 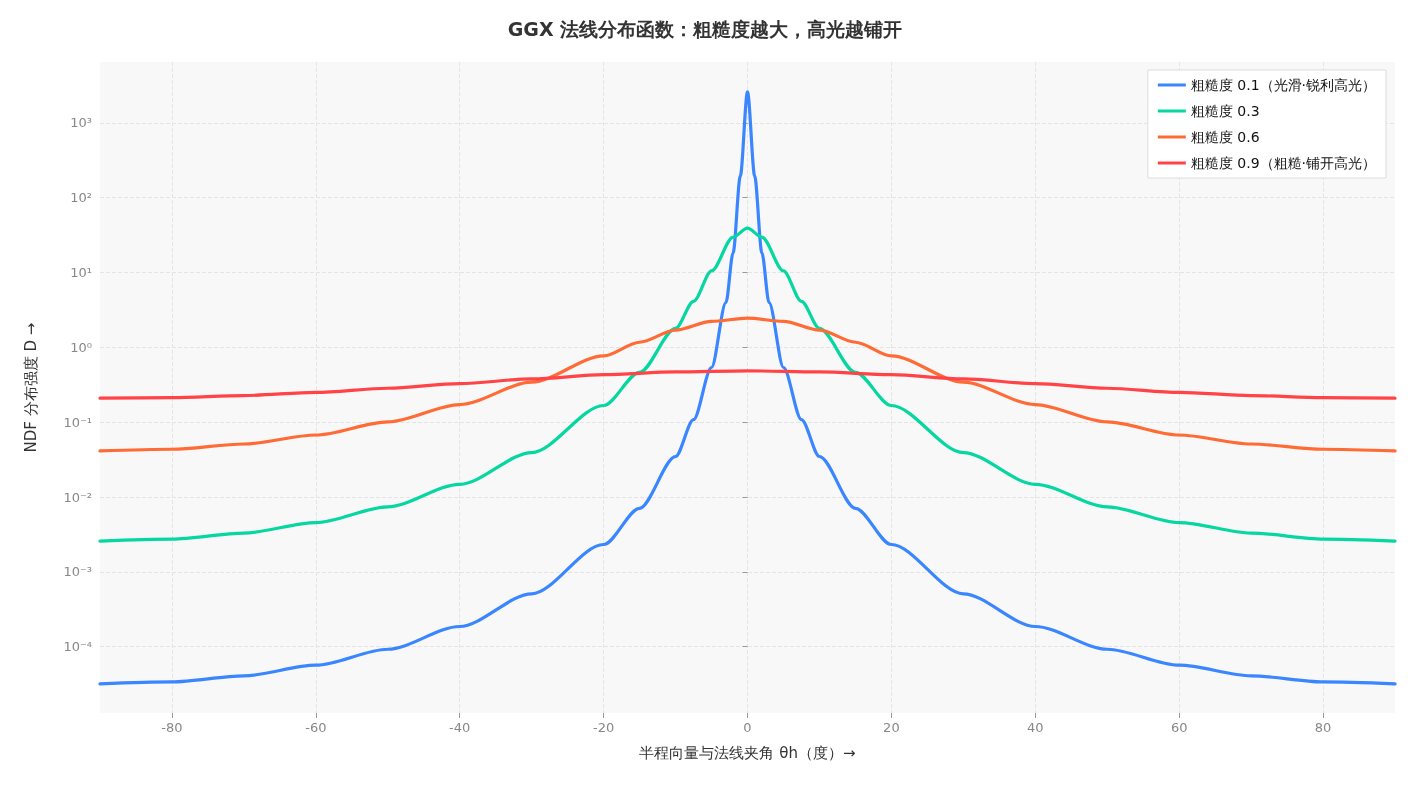 I want to click on x-tick-label: 60, so click(x=1179, y=727).